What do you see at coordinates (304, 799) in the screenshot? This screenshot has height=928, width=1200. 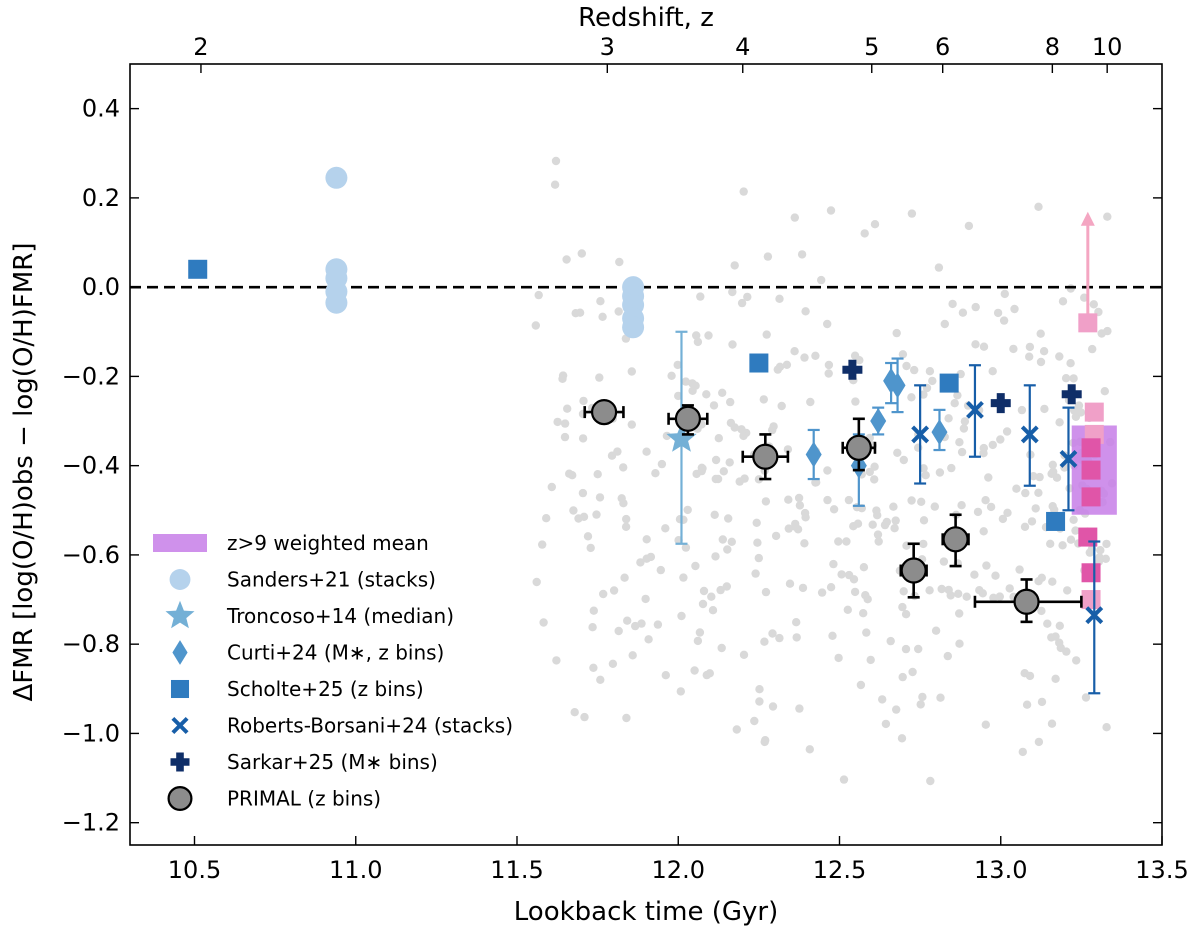 I see `legend-label-primal-z-bins: PRIMAL (z bins)` at bounding box center [304, 799].